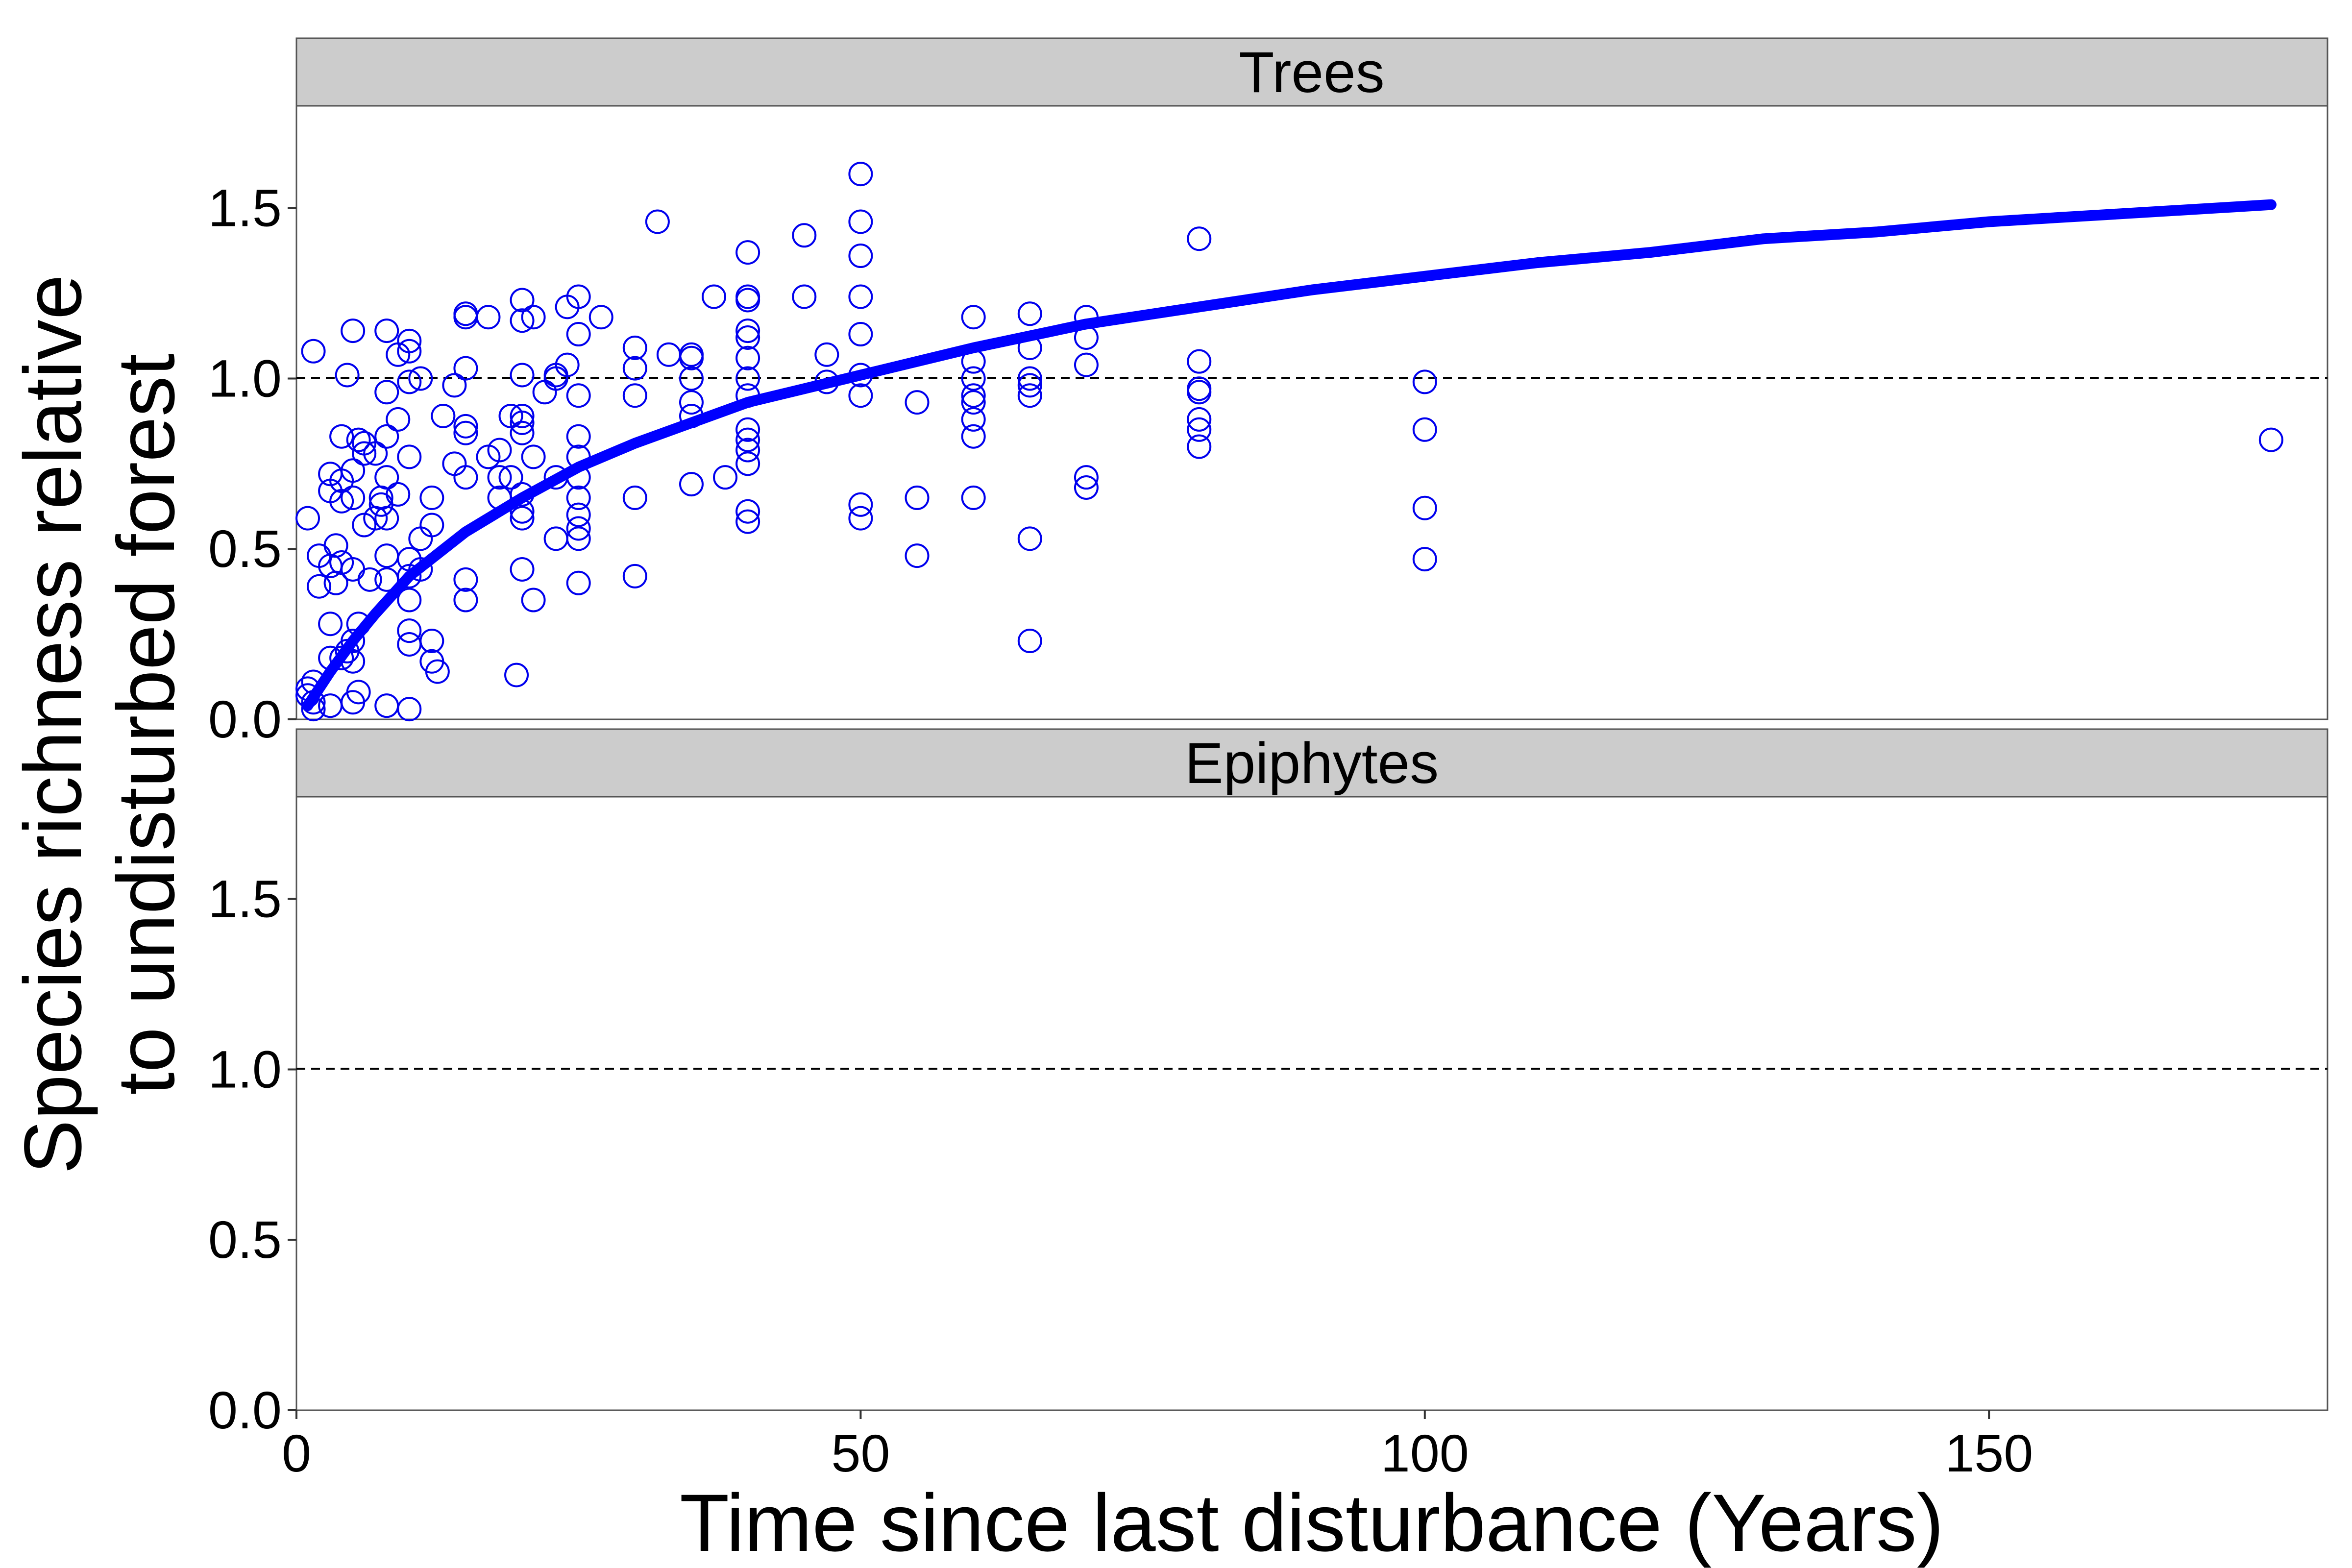 The width and height of the screenshot is (2352, 1568). I want to click on trees-y-tick-label: 1.0, so click(245, 378).